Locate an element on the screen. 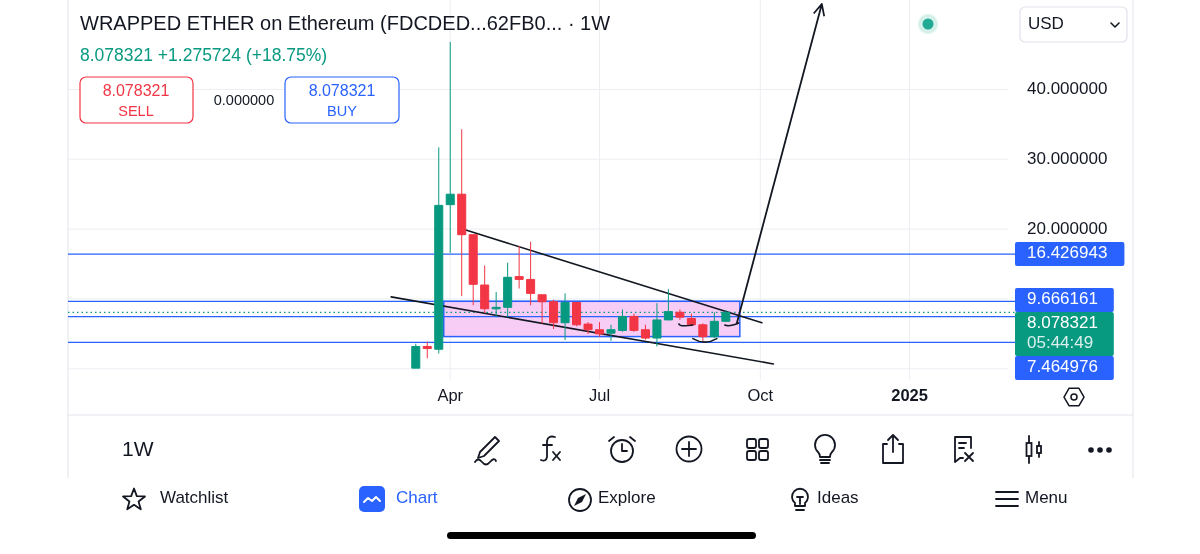 This screenshot has height=554, width=1200. annotation: SELL is located at coordinates (136, 110).